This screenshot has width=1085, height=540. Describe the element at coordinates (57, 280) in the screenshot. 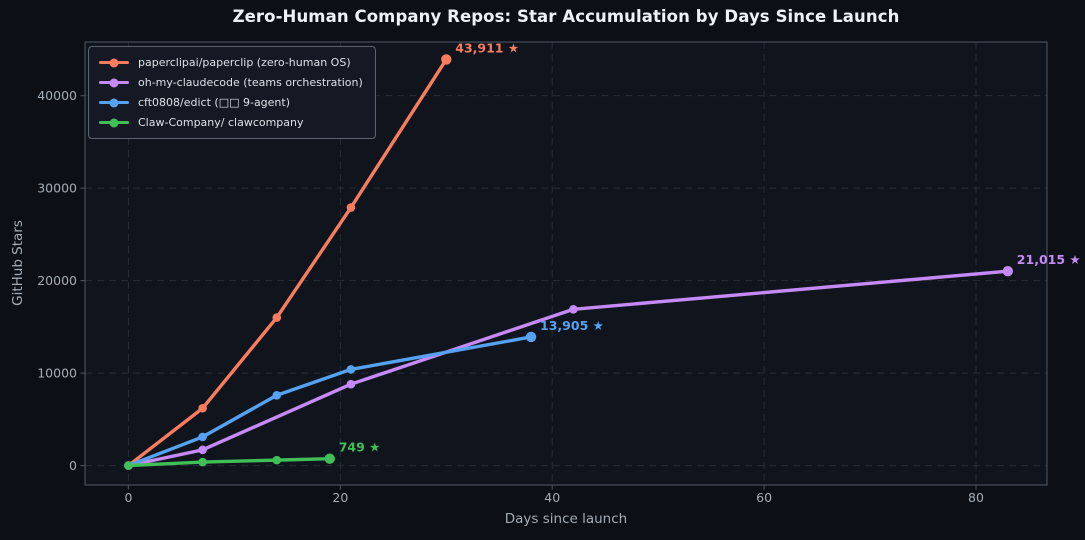

I see `y-tick-label: 20000` at that location.